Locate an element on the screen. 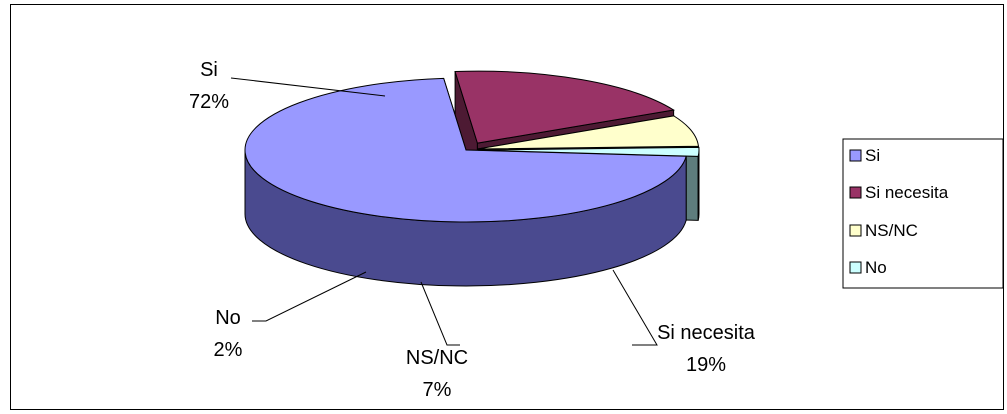 The height and width of the screenshot is (414, 1007). legend-label-no: No is located at coordinates (876, 267).